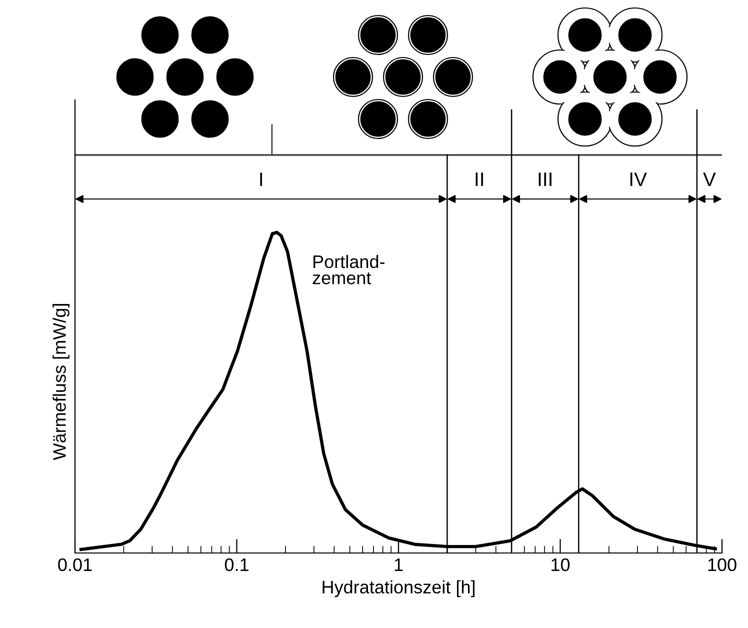  What do you see at coordinates (638, 179) in the screenshot?
I see `text: IV` at bounding box center [638, 179].